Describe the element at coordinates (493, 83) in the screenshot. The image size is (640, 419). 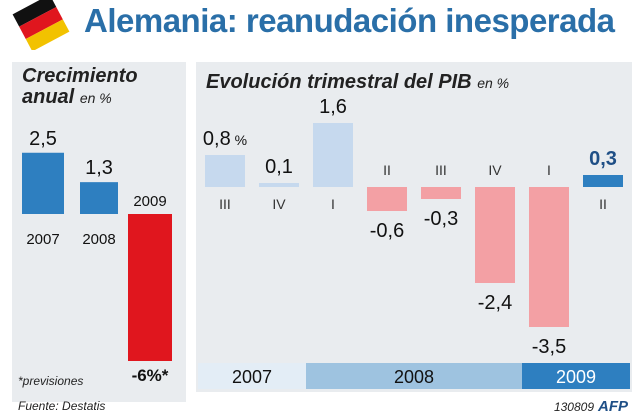
I see `quarterly-unit: en %` at that location.